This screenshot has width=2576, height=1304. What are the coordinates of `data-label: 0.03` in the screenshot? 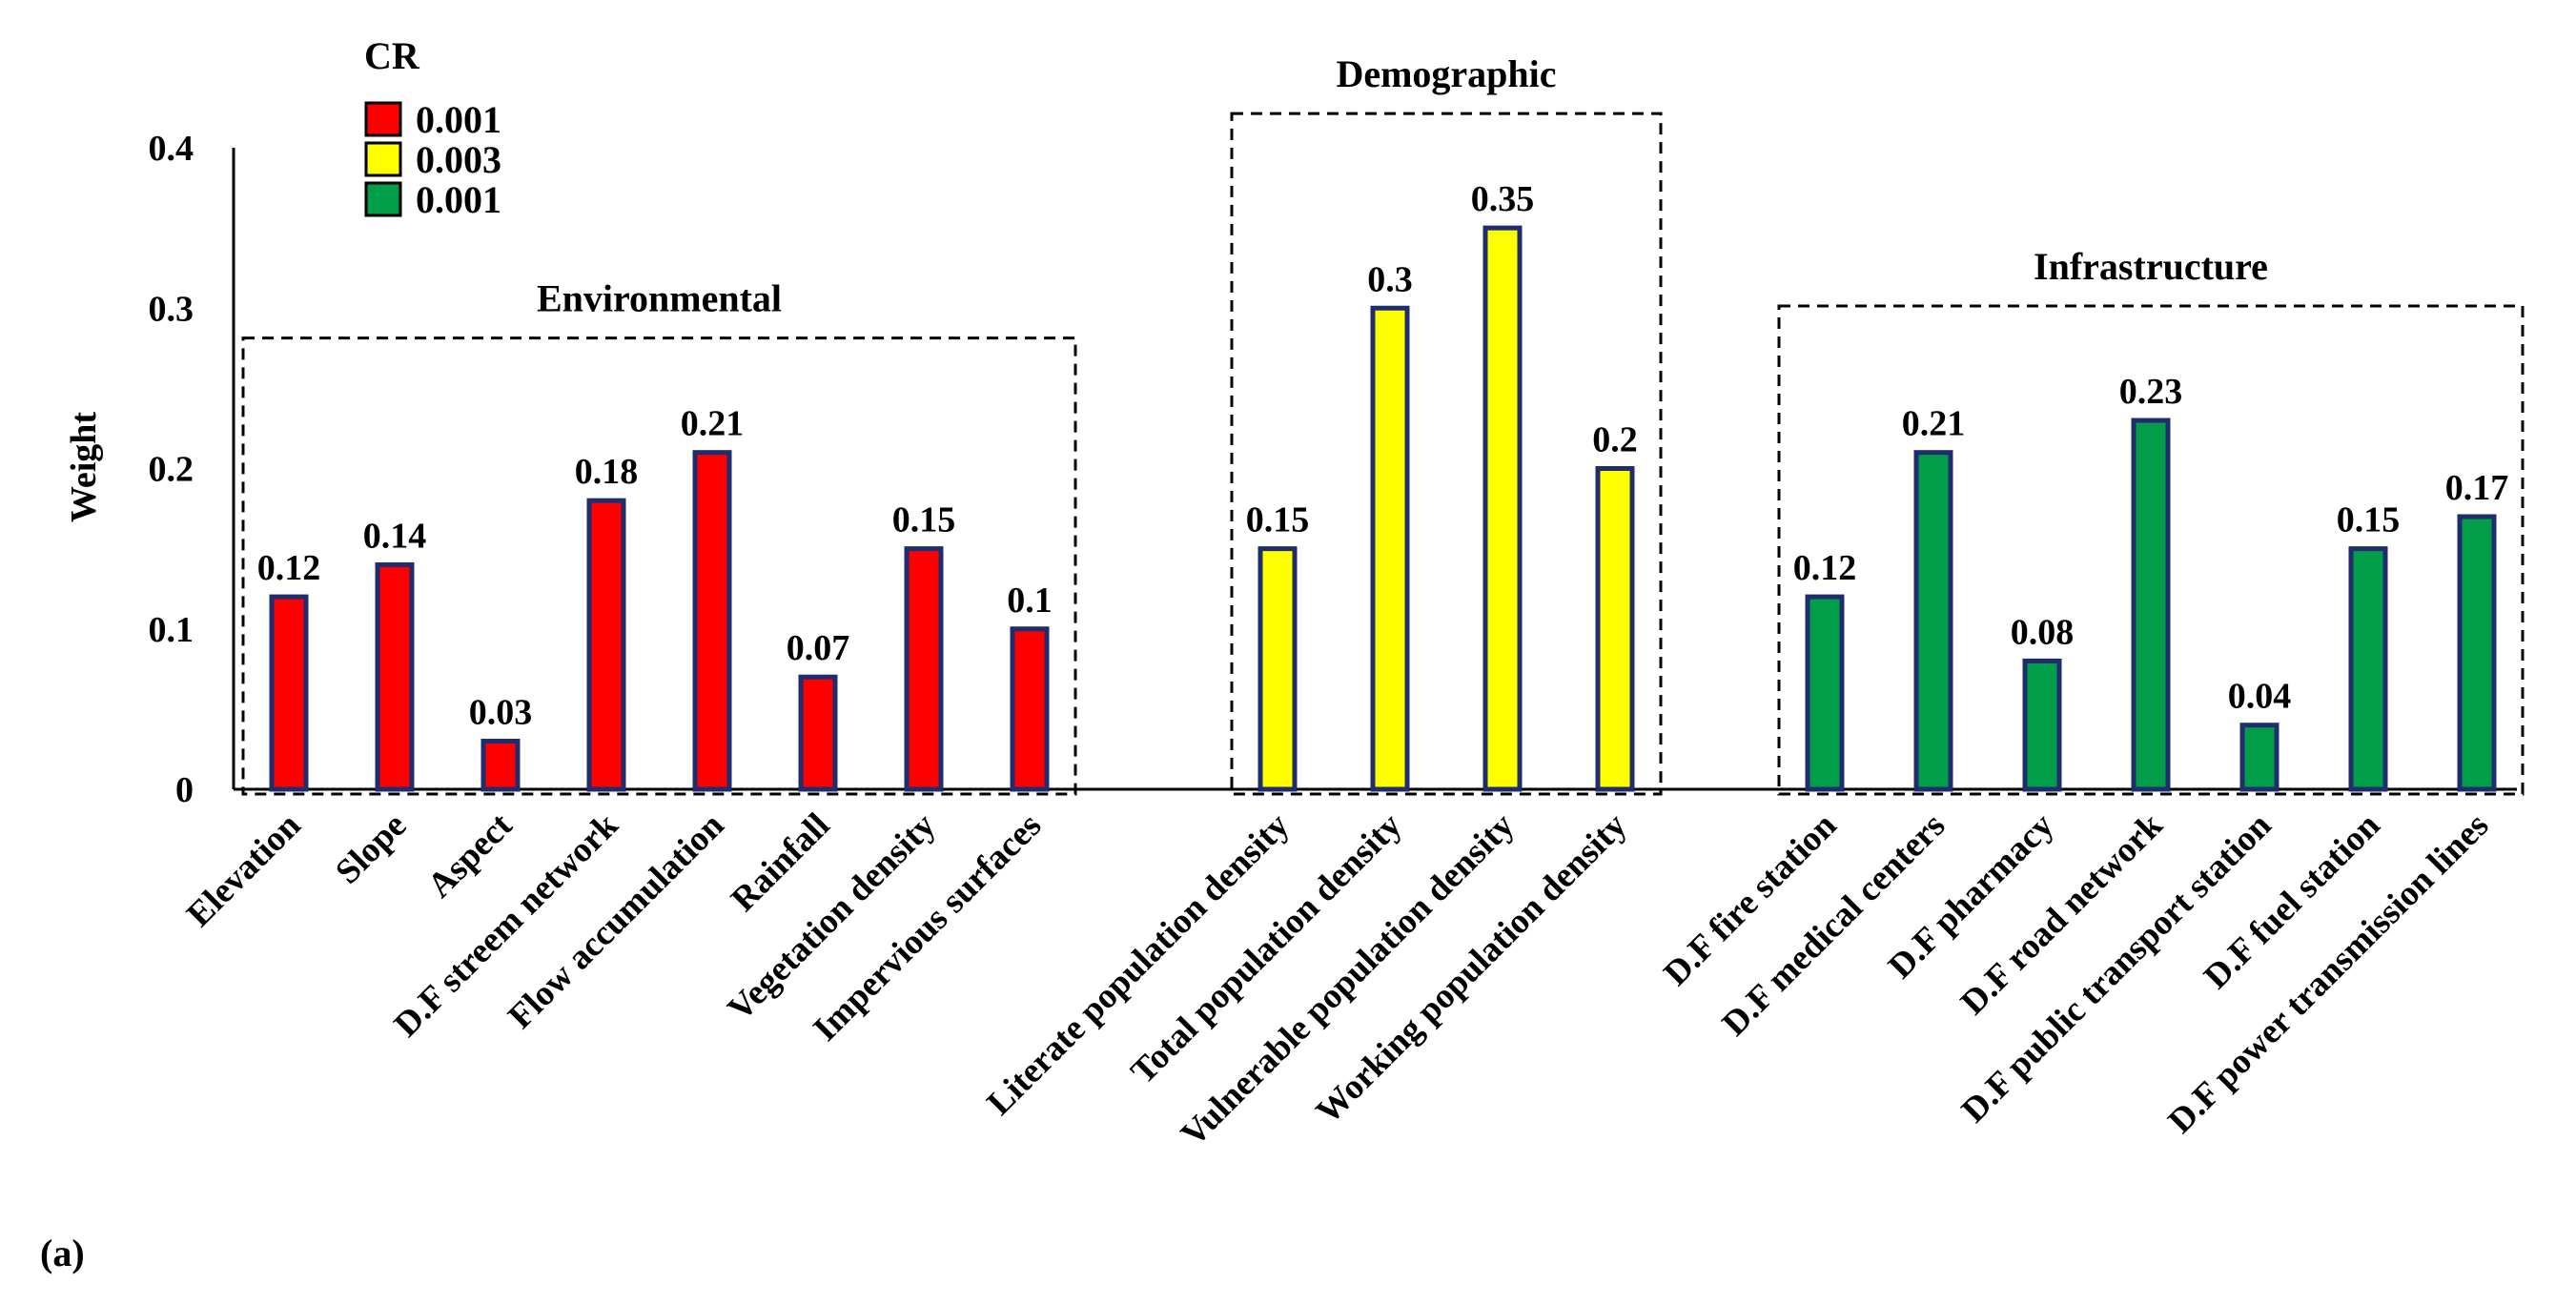 It's located at (501, 713).